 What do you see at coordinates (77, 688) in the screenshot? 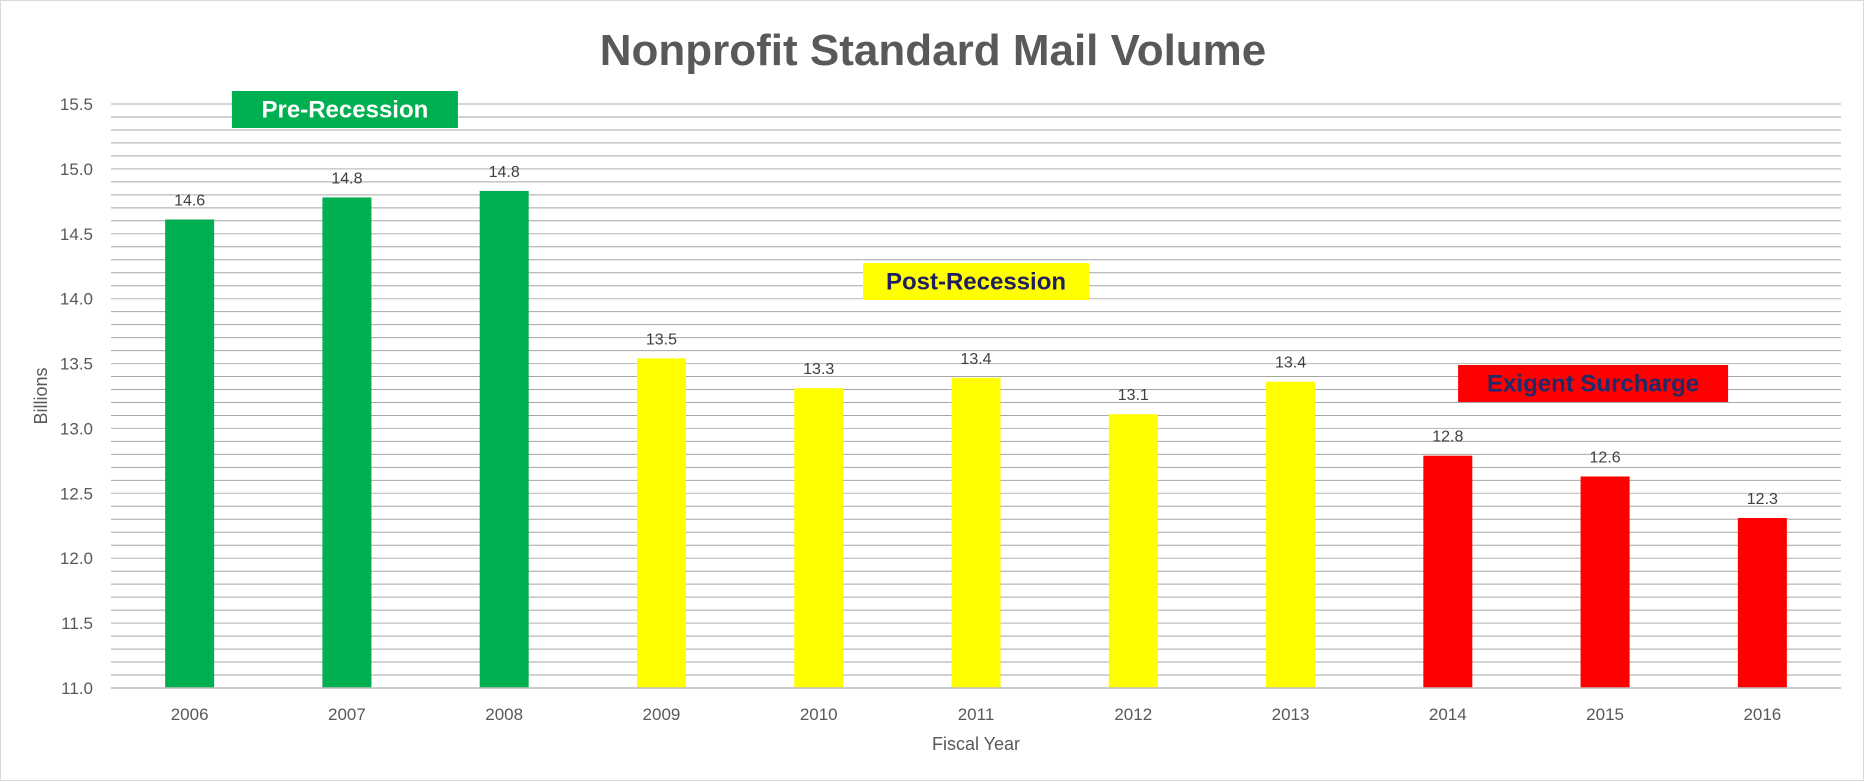
I see `y-tick-label: 11.0` at bounding box center [77, 688].